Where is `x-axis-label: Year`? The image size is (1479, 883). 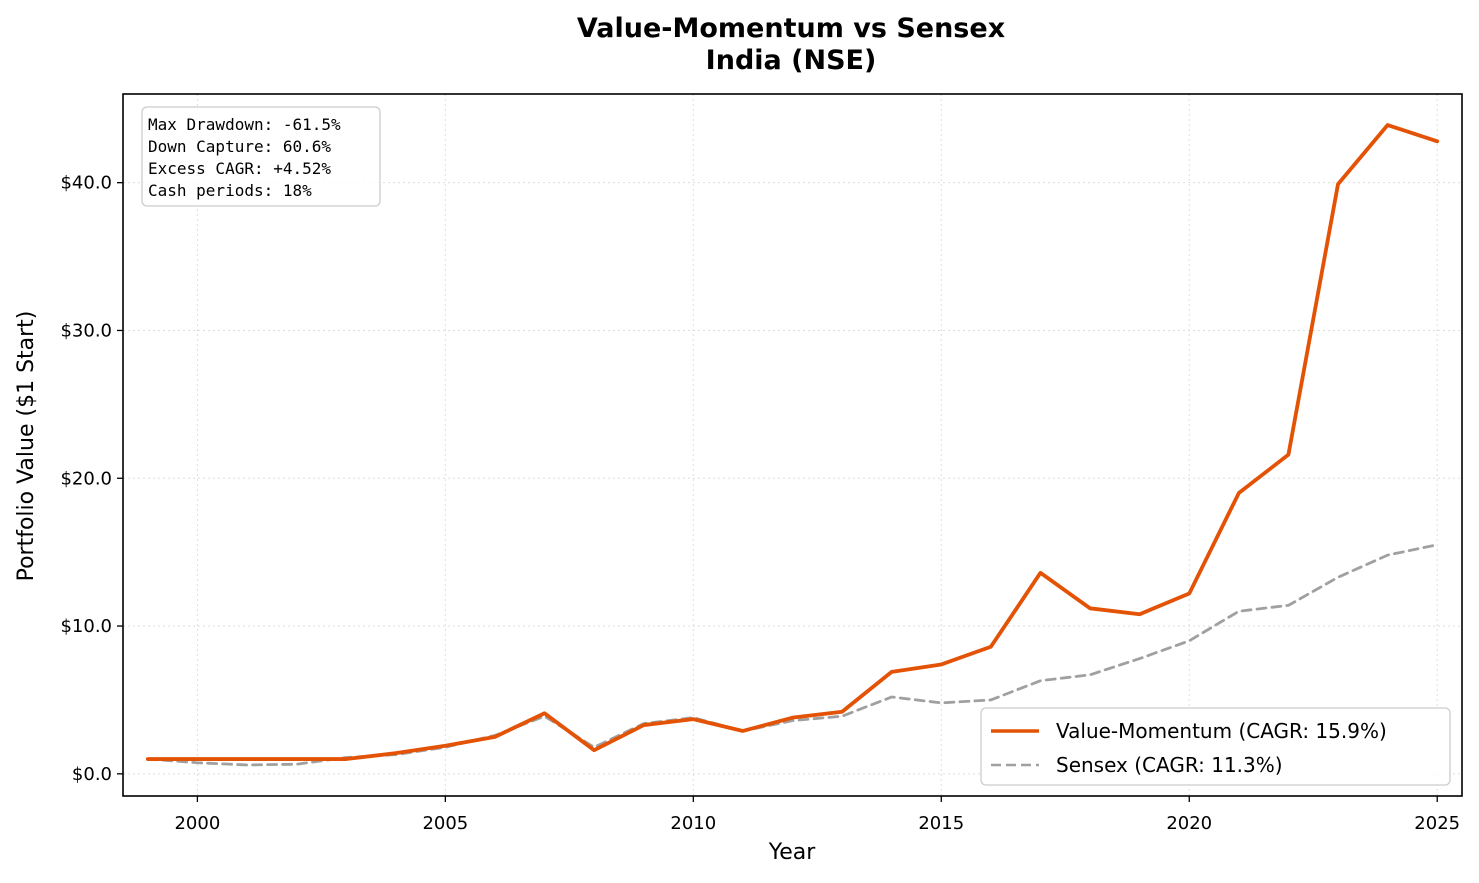 x-axis-label: Year is located at coordinates (792, 852).